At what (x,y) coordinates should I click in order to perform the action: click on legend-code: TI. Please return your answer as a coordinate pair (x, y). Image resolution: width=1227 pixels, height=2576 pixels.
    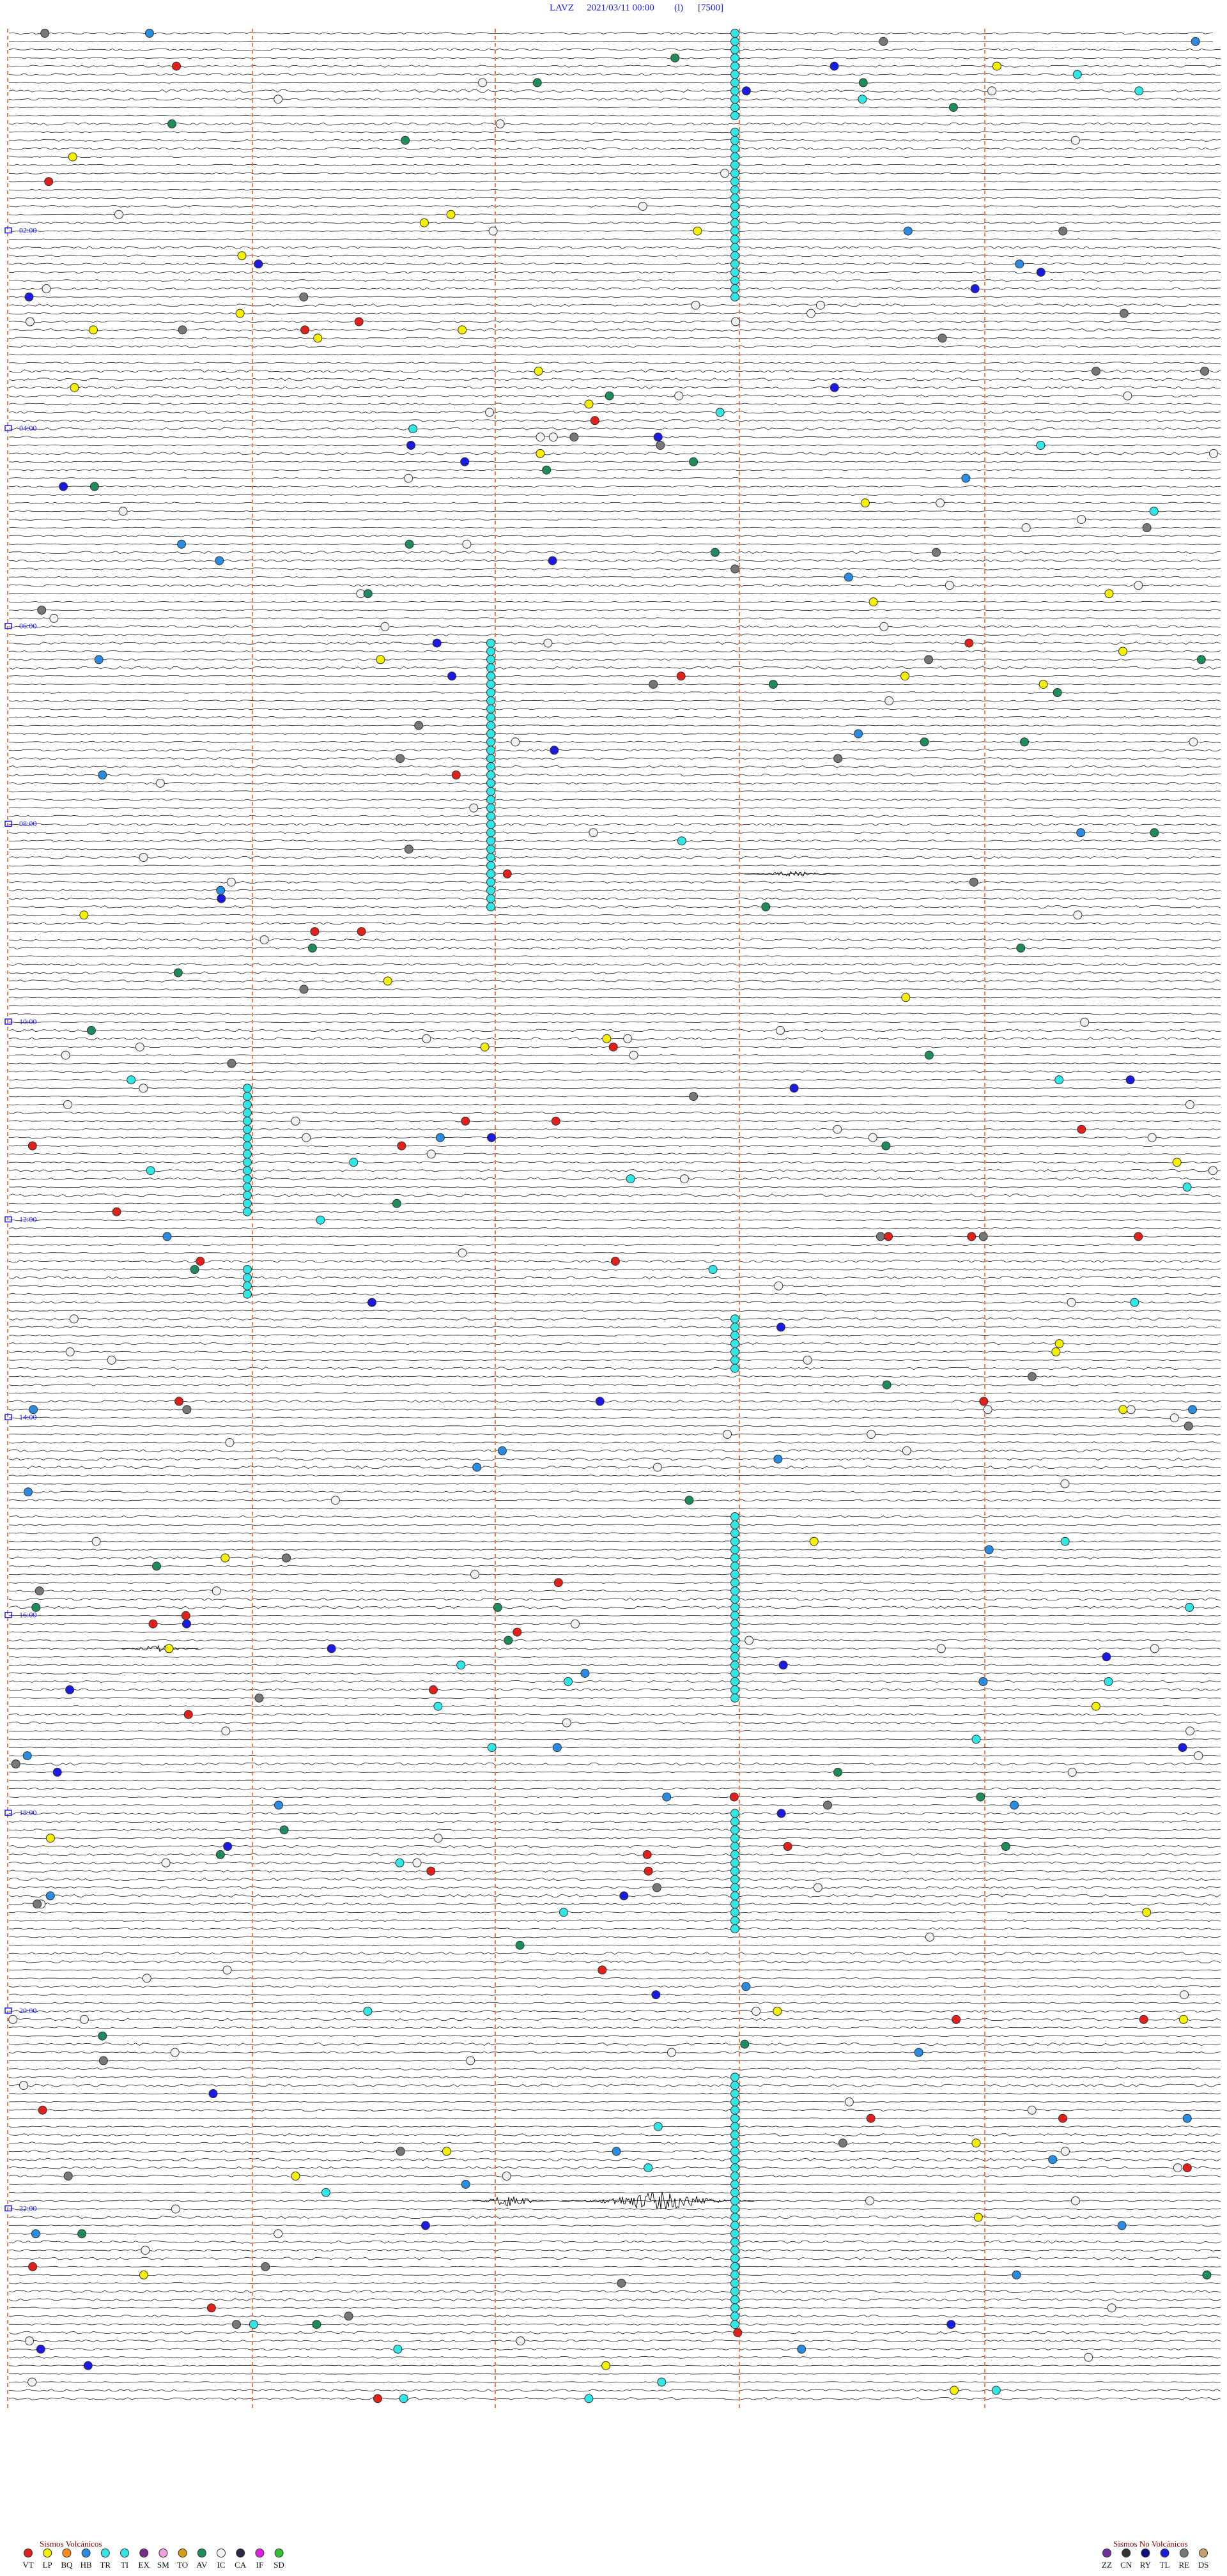
    Looking at the image, I should click on (125, 2565).